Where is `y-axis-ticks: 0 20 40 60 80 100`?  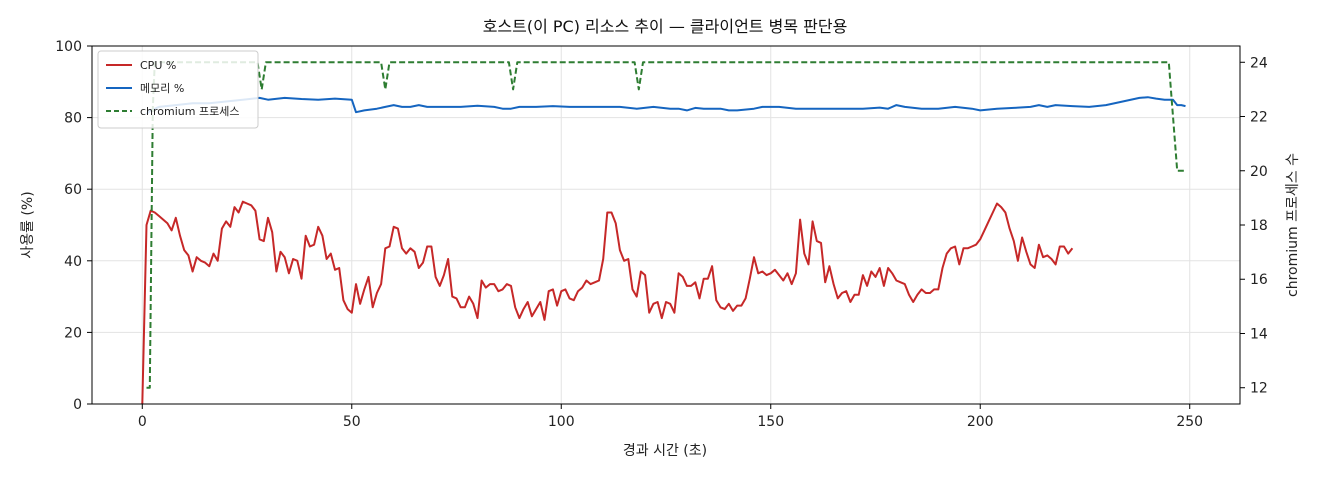 y-axis-ticks: 0 20 40 60 80 100 is located at coordinates (73, 226).